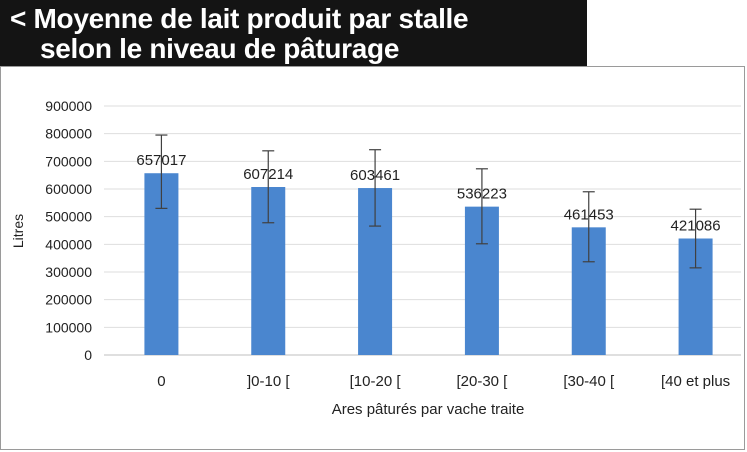  Describe the element at coordinates (695, 381) in the screenshot. I see `x-tick-label: [40 et plus` at that location.